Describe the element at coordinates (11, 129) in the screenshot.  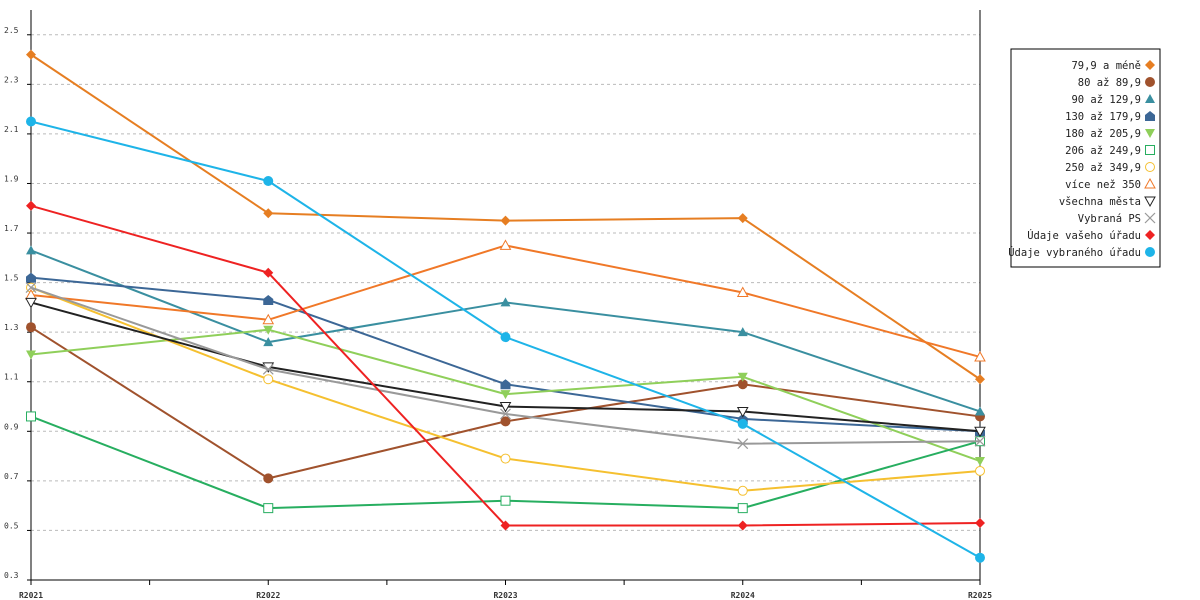
I see `y-tick-label: 2.1` at that location.